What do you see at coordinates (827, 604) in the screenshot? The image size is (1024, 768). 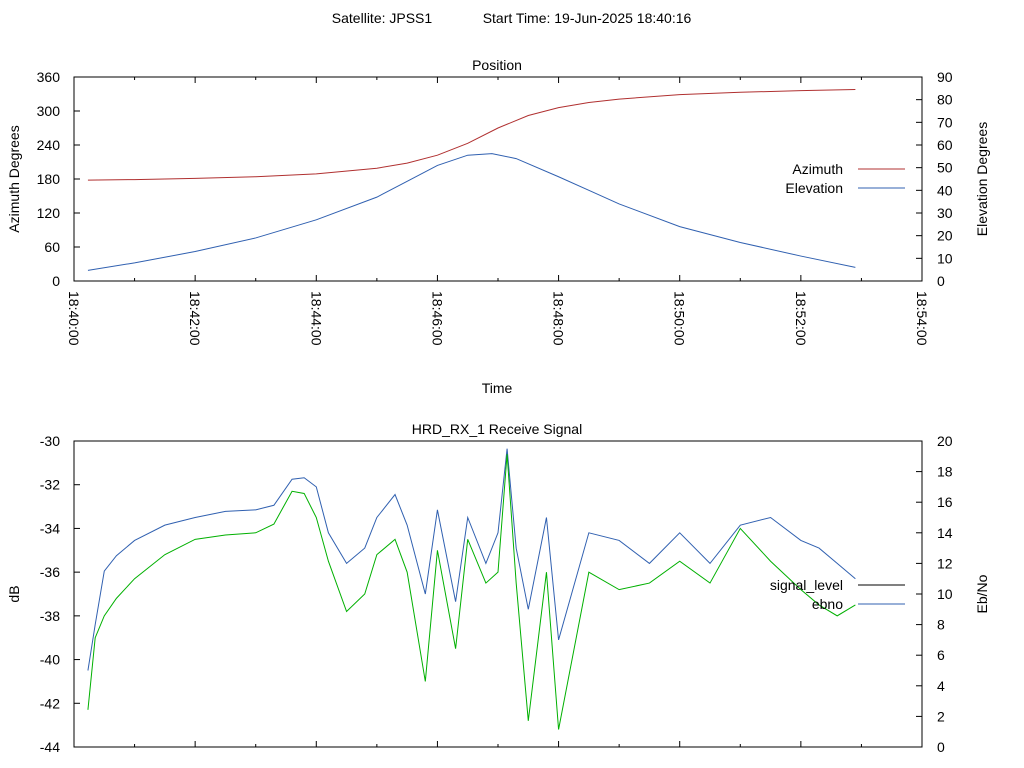 I see `ebno-legend-label: ebno` at bounding box center [827, 604].